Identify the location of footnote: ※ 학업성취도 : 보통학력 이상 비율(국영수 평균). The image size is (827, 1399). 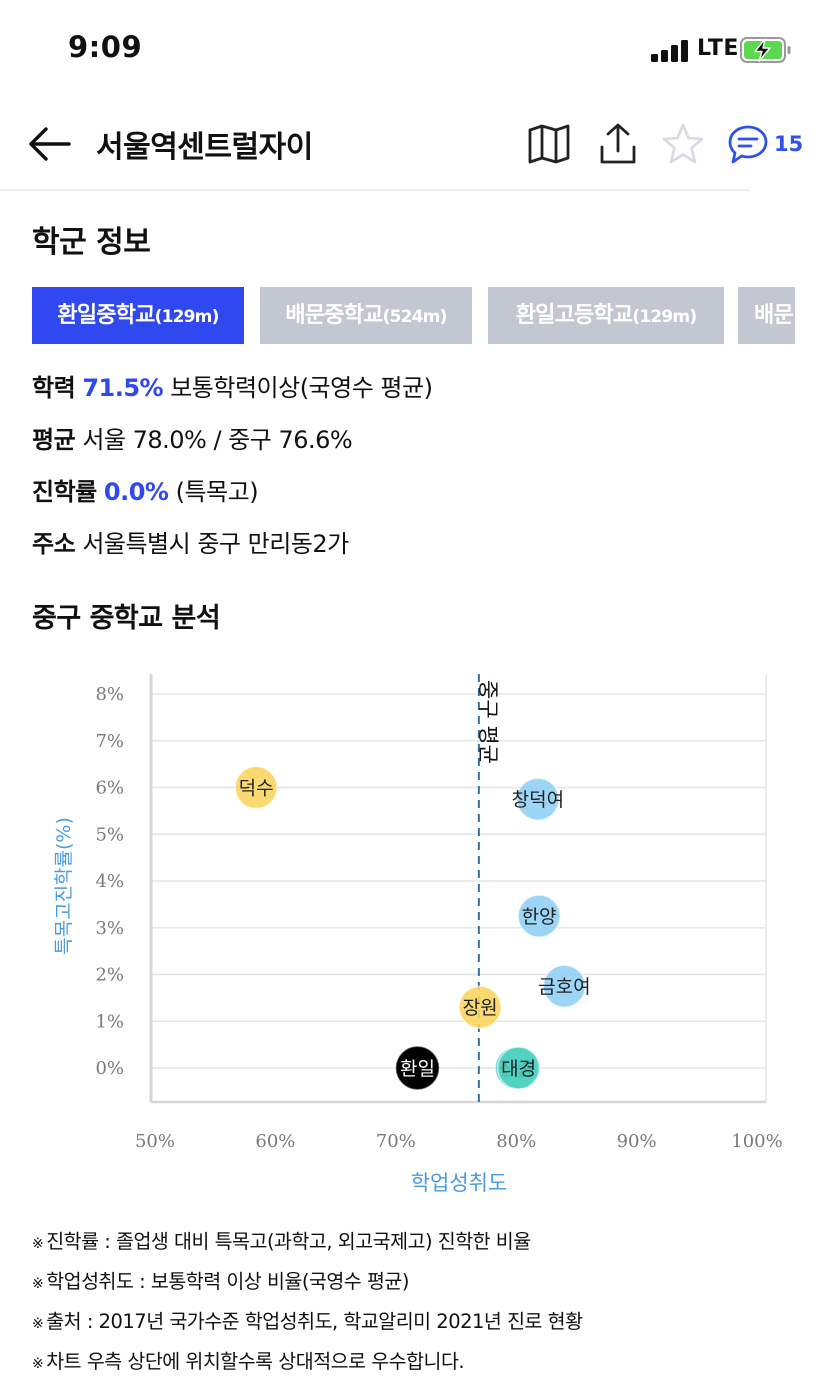
(307, 1286).